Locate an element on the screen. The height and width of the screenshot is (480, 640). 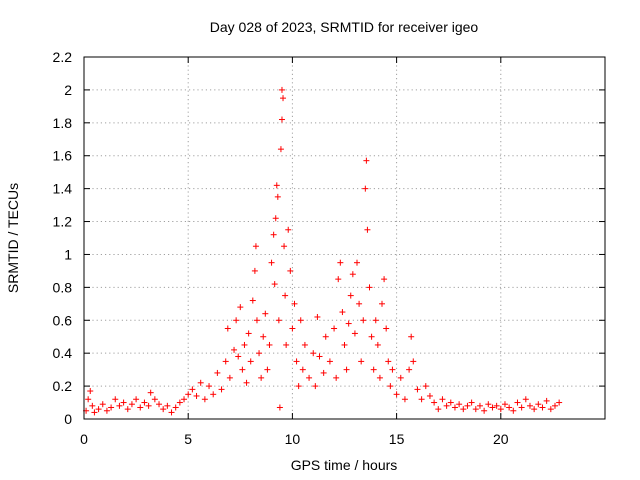
y-tick-label: 0.2 is located at coordinates (63, 386).